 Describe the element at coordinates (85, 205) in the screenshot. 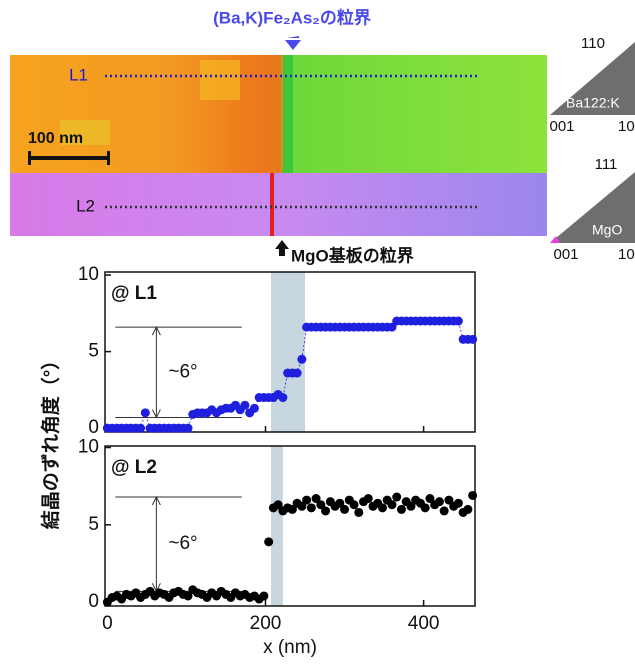

I see `line-label: L2` at that location.